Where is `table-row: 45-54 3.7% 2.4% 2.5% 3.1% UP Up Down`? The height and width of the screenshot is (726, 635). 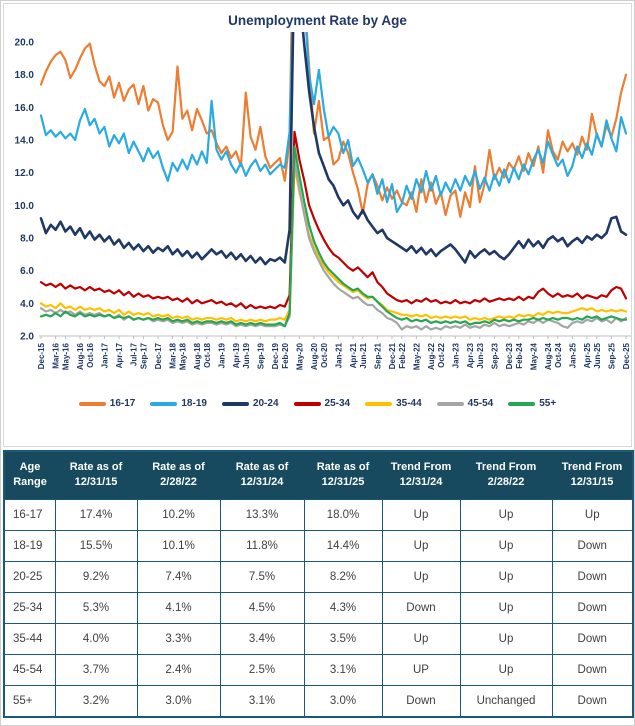 table-row: 45-54 3.7% 2.4% 2.5% 3.1% UP Up Down is located at coordinates (318, 669).